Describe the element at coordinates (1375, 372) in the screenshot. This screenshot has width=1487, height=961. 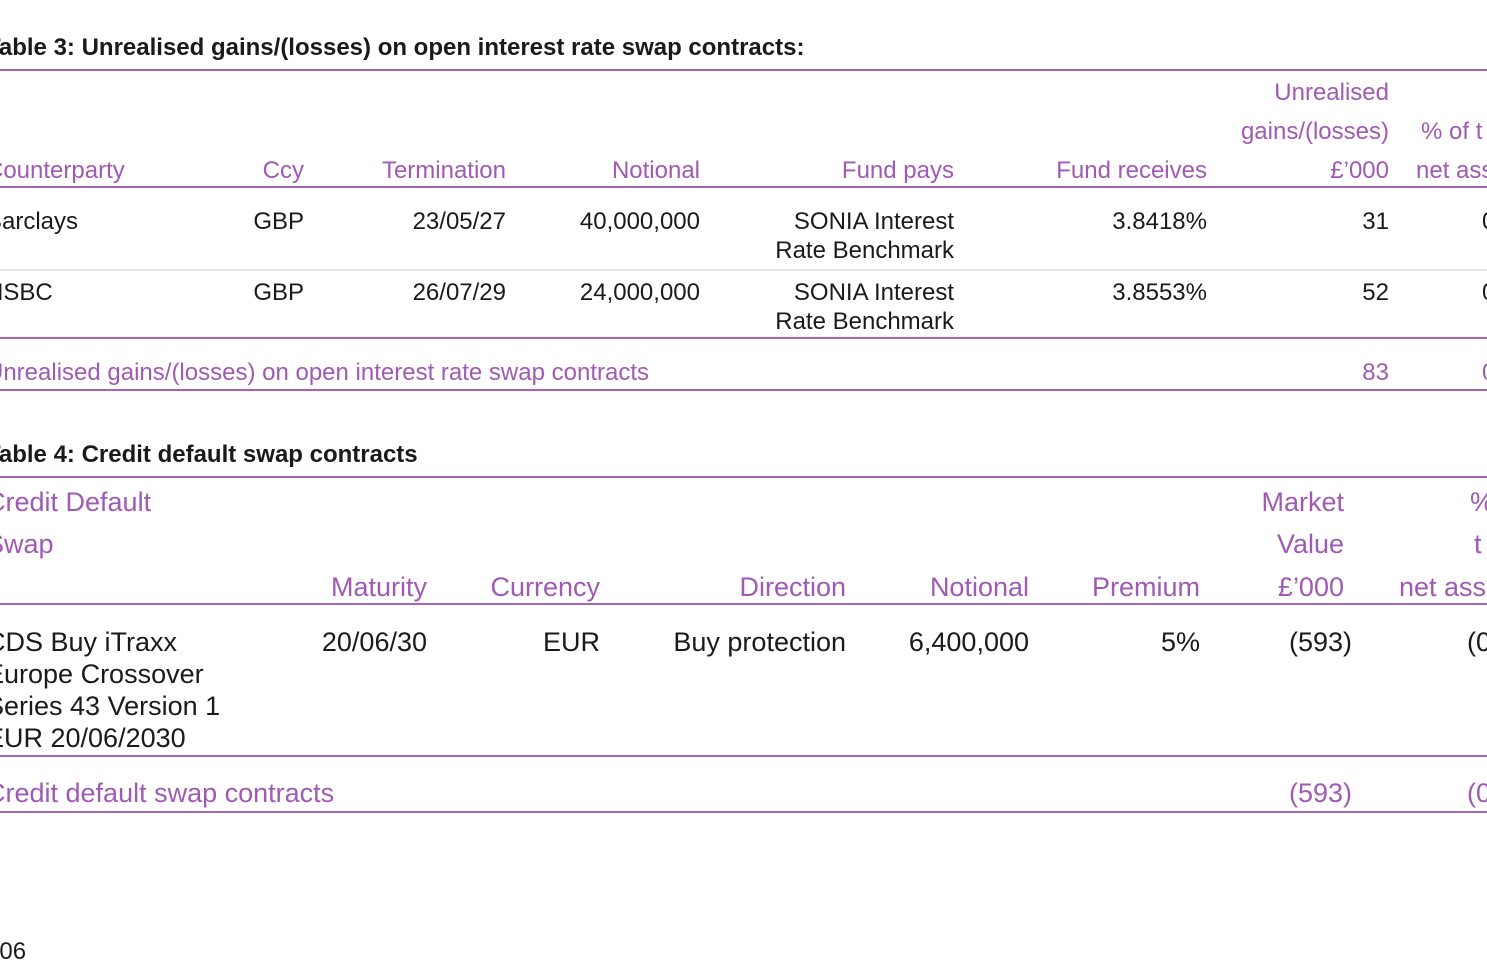
I see `total-value: 83` at that location.